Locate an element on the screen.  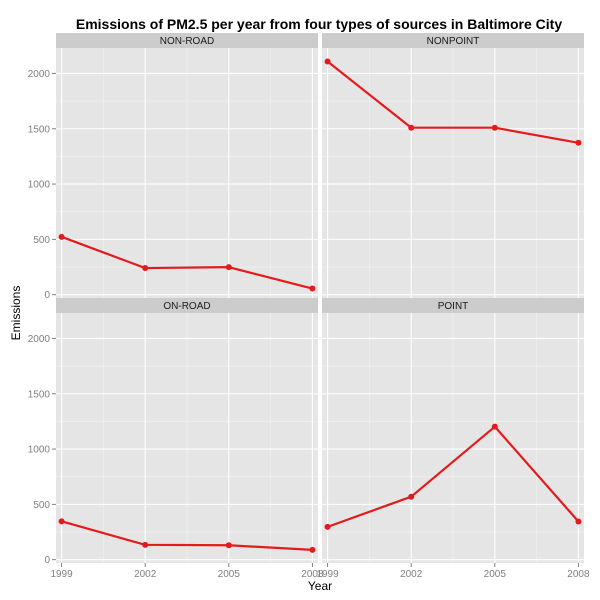
facet-strip-label: POINT is located at coordinates (453, 306).